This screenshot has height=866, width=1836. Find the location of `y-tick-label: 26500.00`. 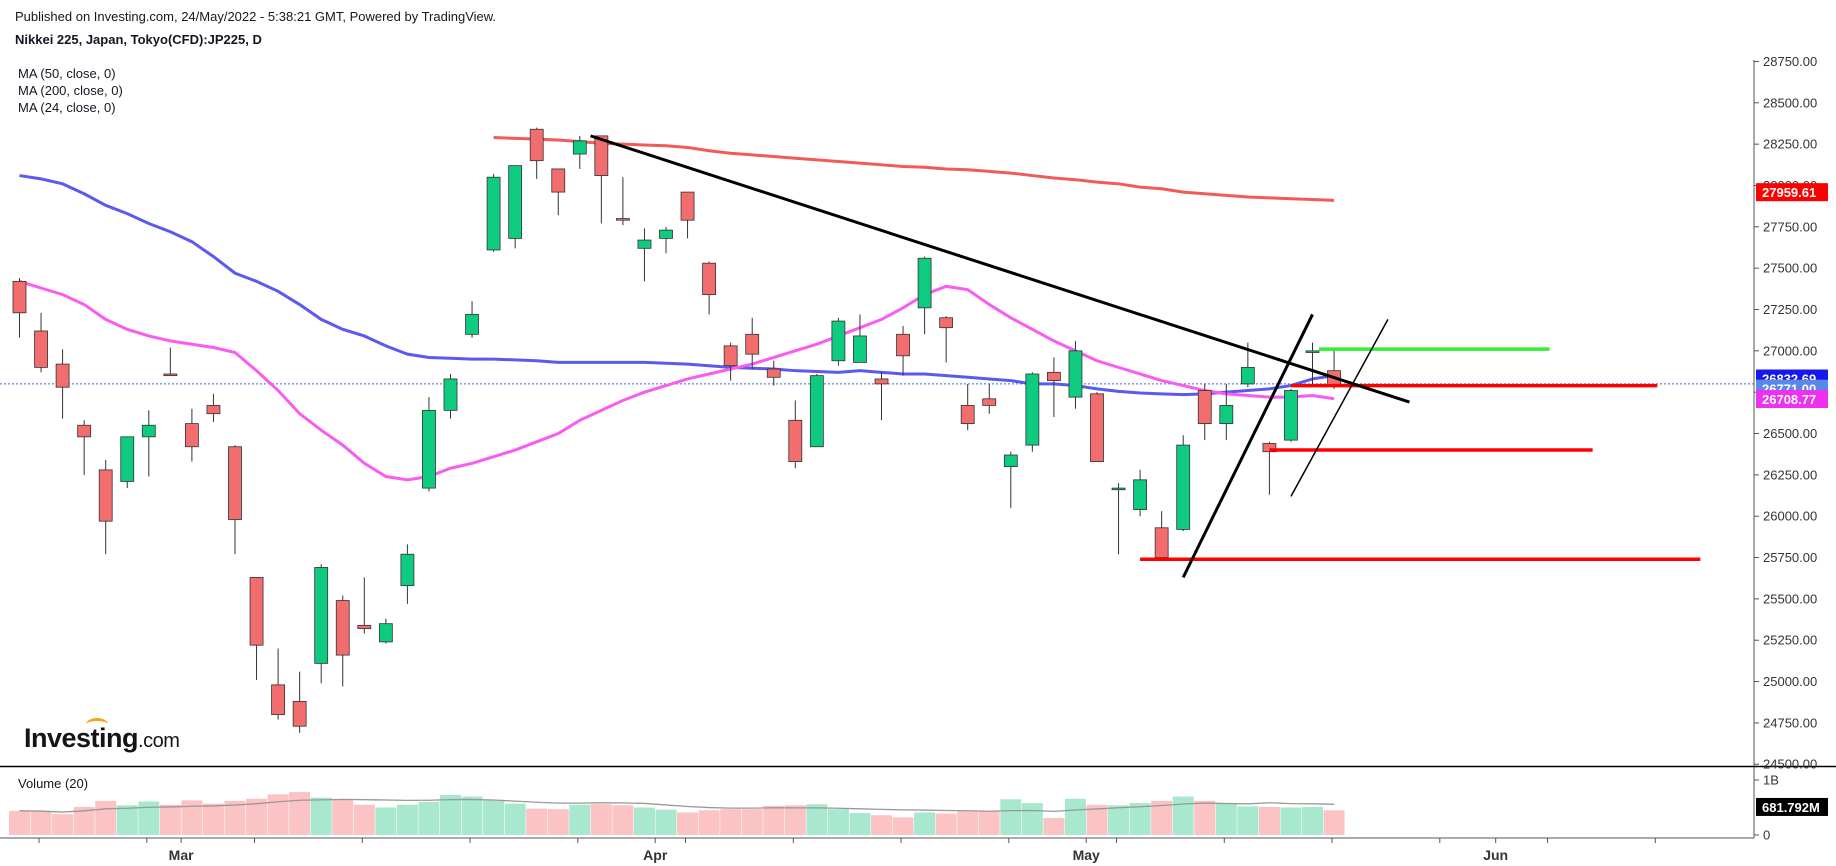

y-tick-label: 26500.00 is located at coordinates (1790, 433).